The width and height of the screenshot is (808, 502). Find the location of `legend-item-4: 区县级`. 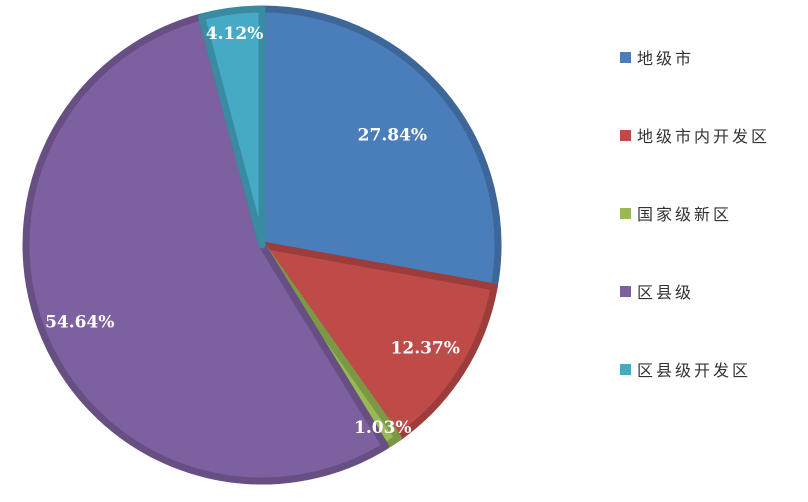

legend-item-4: 区县级 is located at coordinates (695, 291).